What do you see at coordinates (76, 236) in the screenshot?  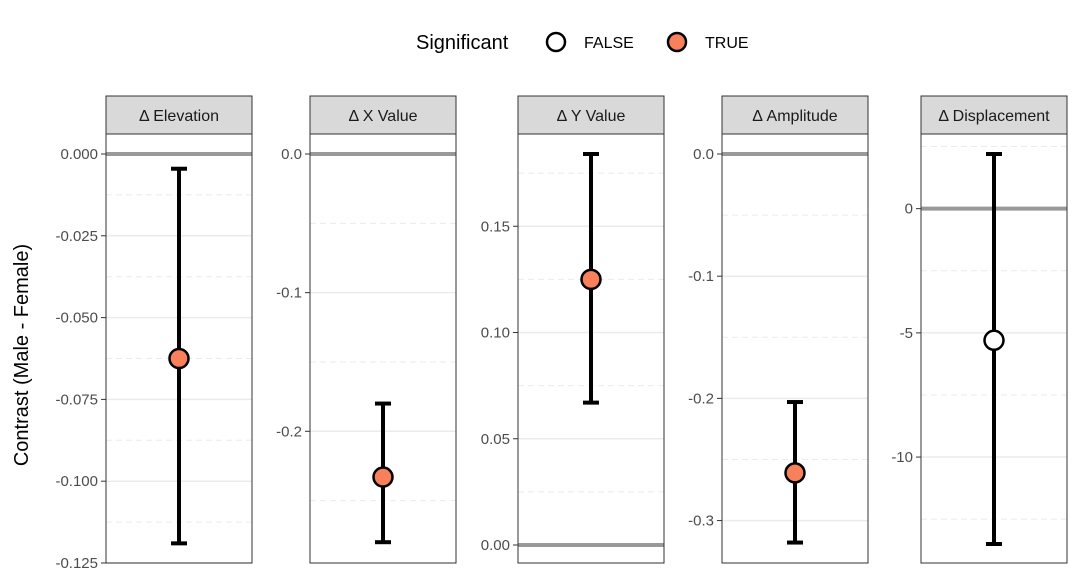 I see `y-tick-label: -0.025` at bounding box center [76, 236].